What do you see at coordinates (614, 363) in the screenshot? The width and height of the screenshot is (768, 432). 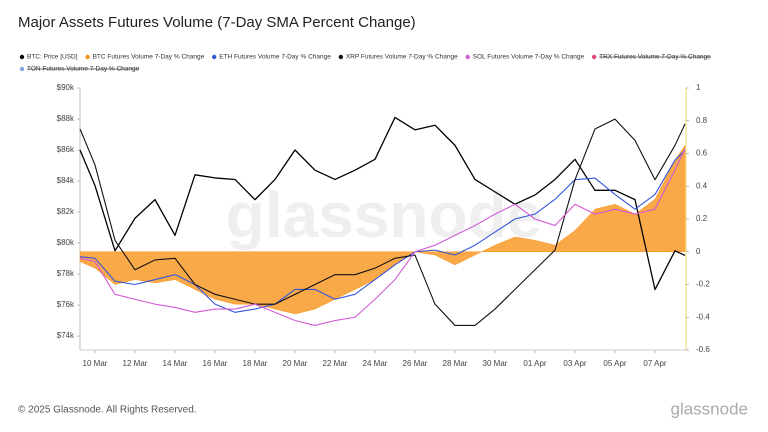 I see `x-tick-label: 05 Apr` at bounding box center [614, 363].